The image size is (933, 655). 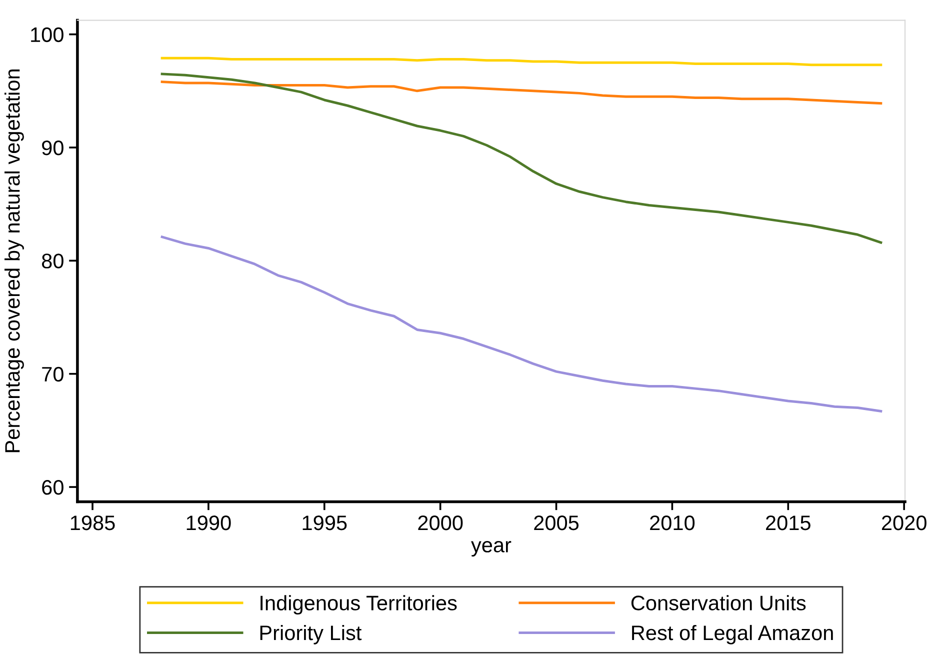 What do you see at coordinates (491, 549) in the screenshot?
I see `x-axis-title: year` at bounding box center [491, 549].